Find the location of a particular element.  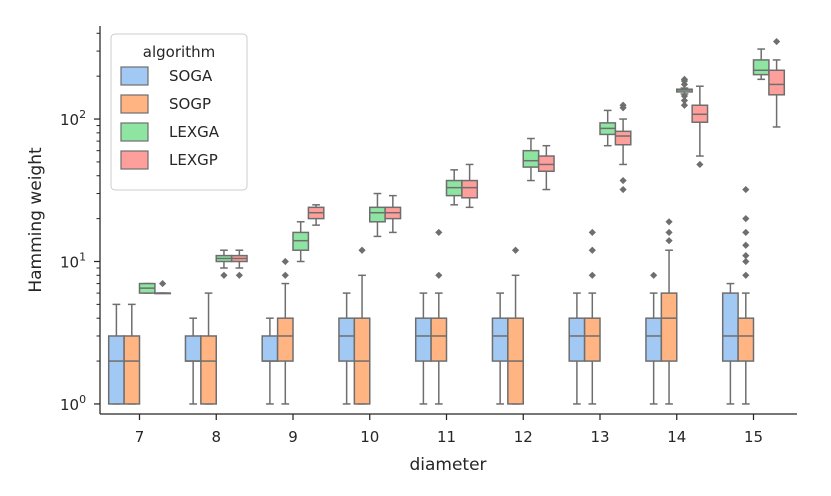

x-ticks: 7 8 9 10 11 12 13 14 15 is located at coordinates (449, 430).